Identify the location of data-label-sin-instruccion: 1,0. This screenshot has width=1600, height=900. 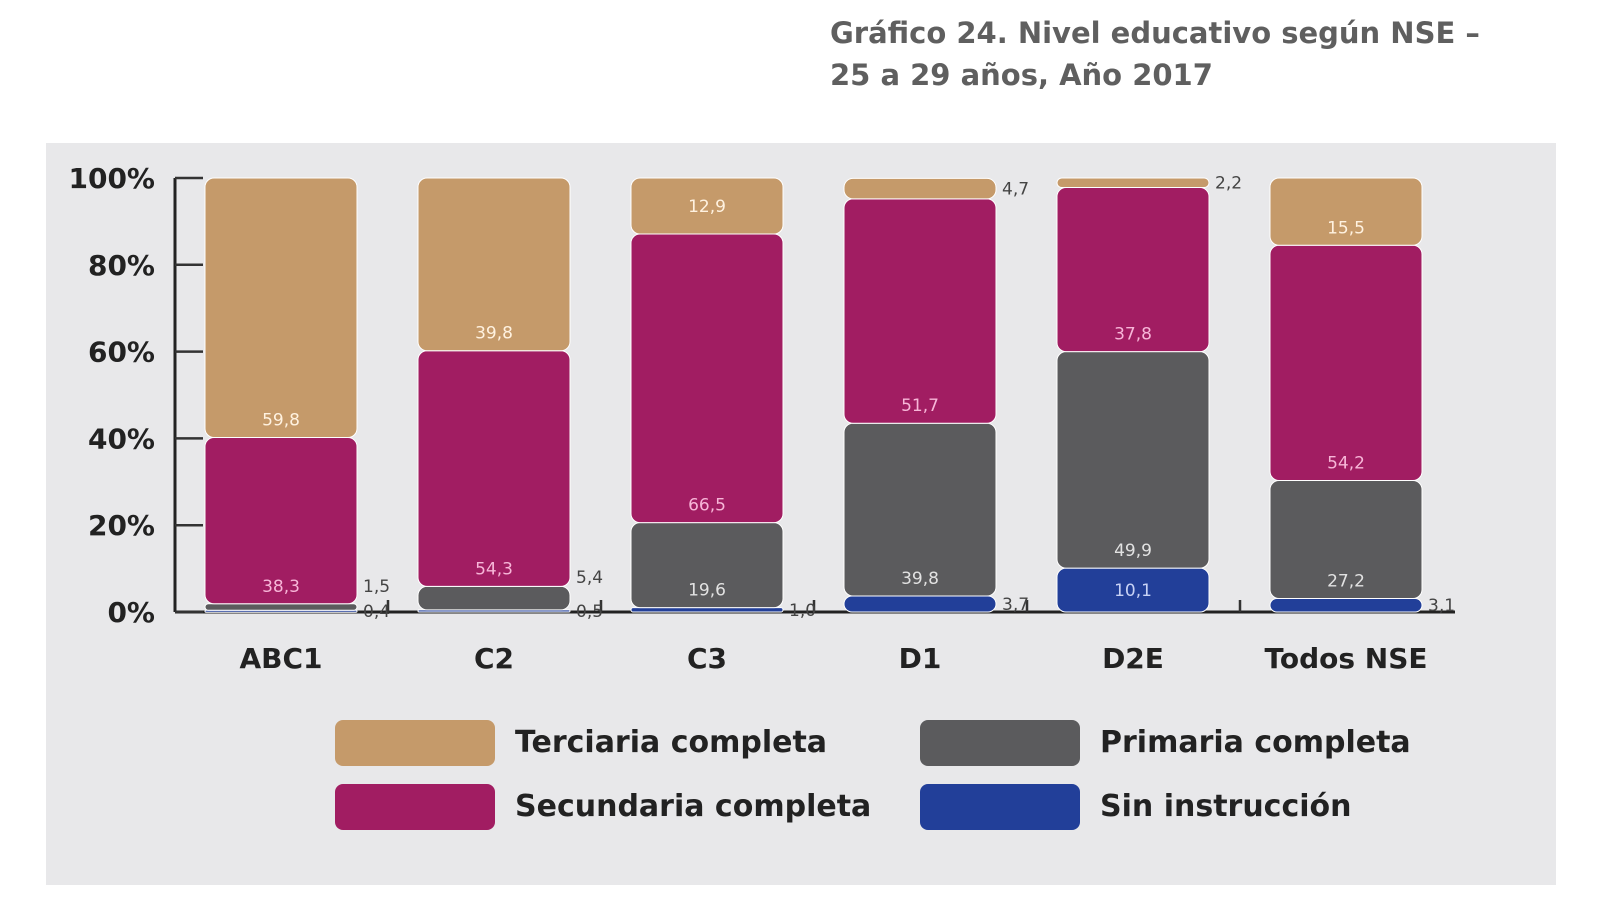
(802, 611).